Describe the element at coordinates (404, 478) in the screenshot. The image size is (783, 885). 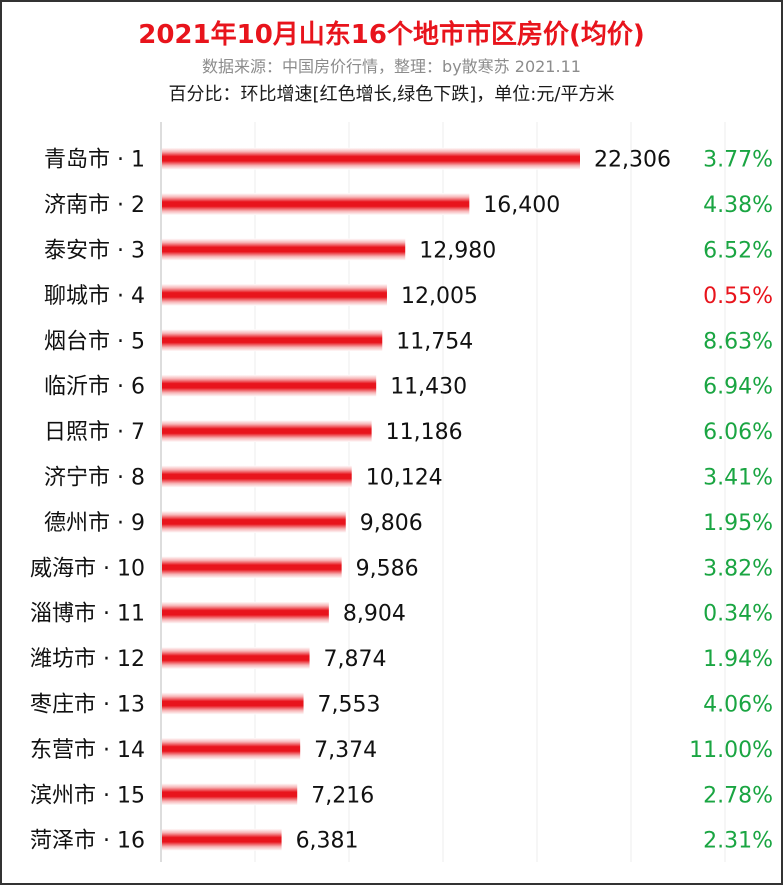
I see `value-label: 10,124` at that location.